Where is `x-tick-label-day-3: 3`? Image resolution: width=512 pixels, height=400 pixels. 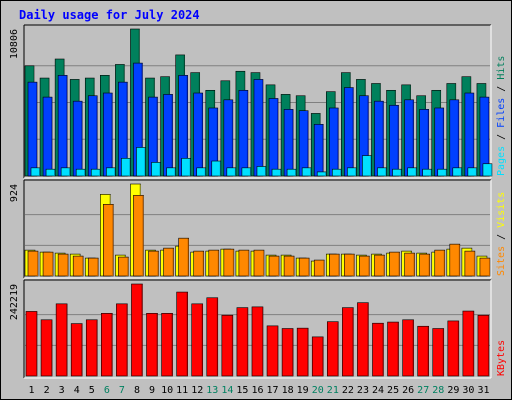 x-tick-label-day-3: 3 is located at coordinates (62, 390).